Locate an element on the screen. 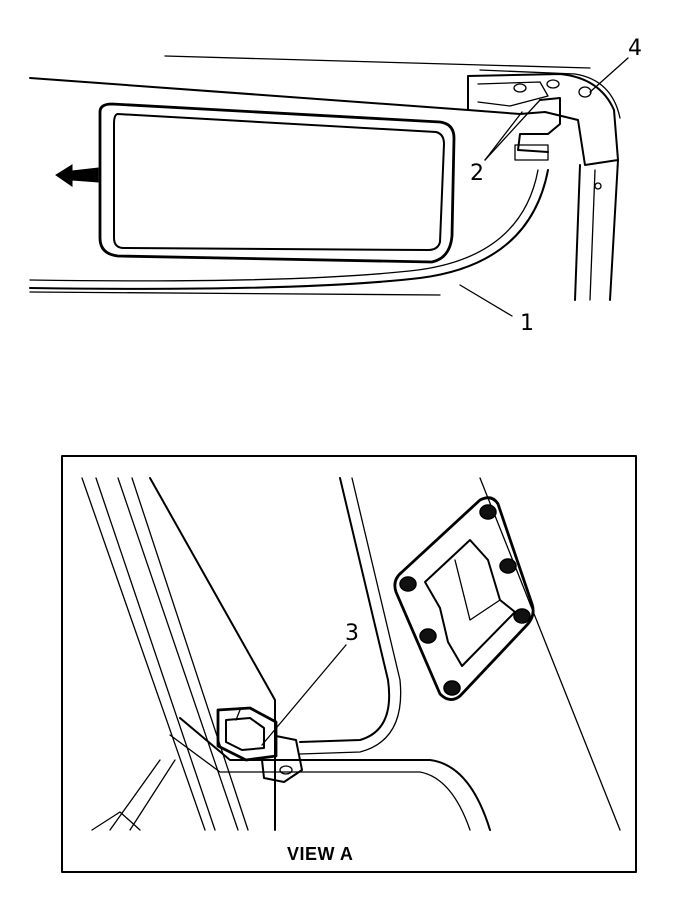  leader-2a is located at coordinates (503, 136).